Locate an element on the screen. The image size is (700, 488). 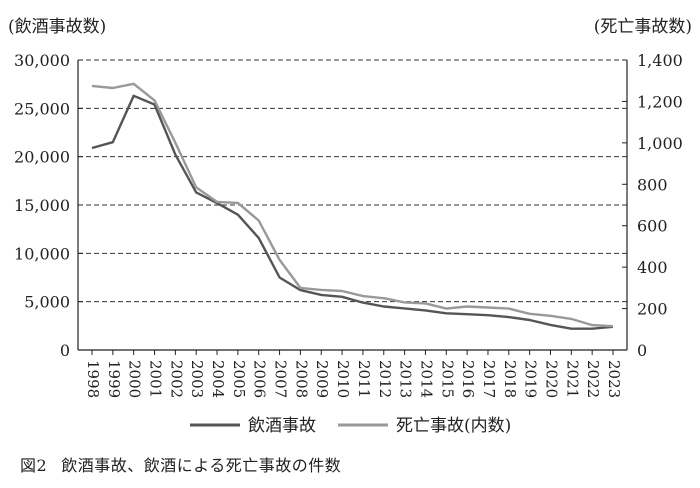
x-tick-label: 2010 is located at coordinates (343, 379).